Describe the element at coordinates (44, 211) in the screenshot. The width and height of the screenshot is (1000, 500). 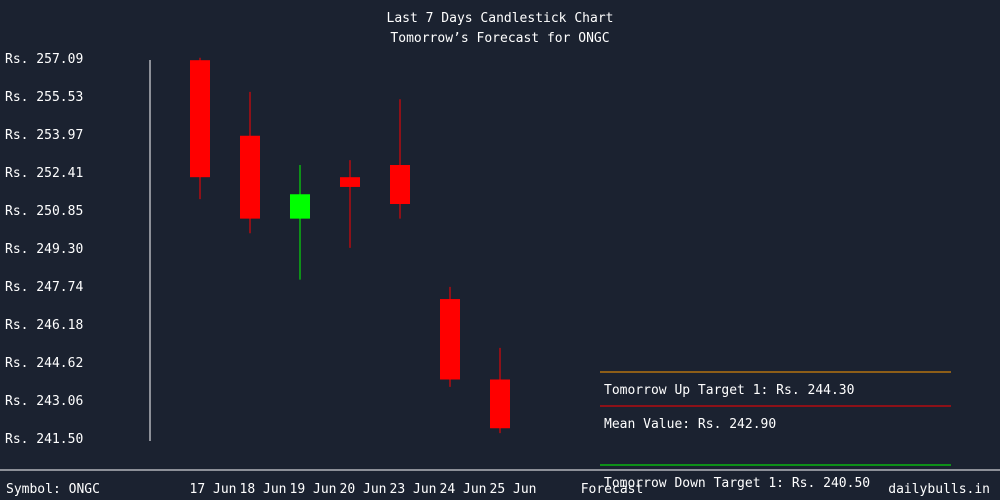
I see `y-tick-label: Rs. 250.85` at that location.